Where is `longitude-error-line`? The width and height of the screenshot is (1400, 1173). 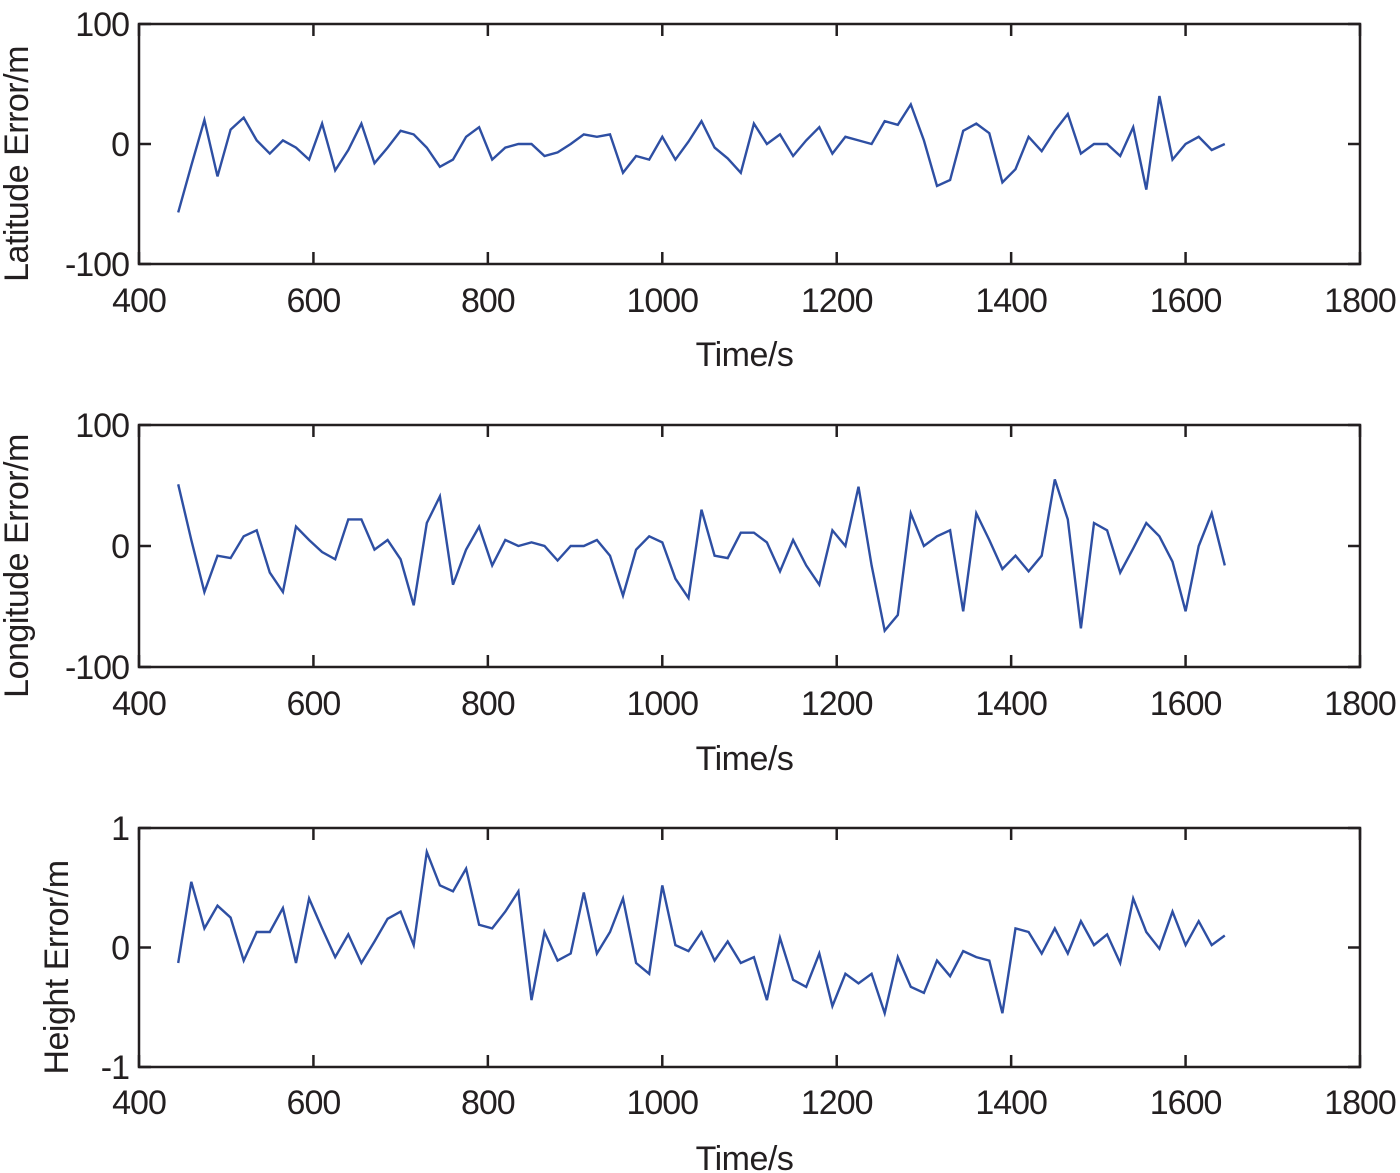 longitude-error-line is located at coordinates (701, 556).